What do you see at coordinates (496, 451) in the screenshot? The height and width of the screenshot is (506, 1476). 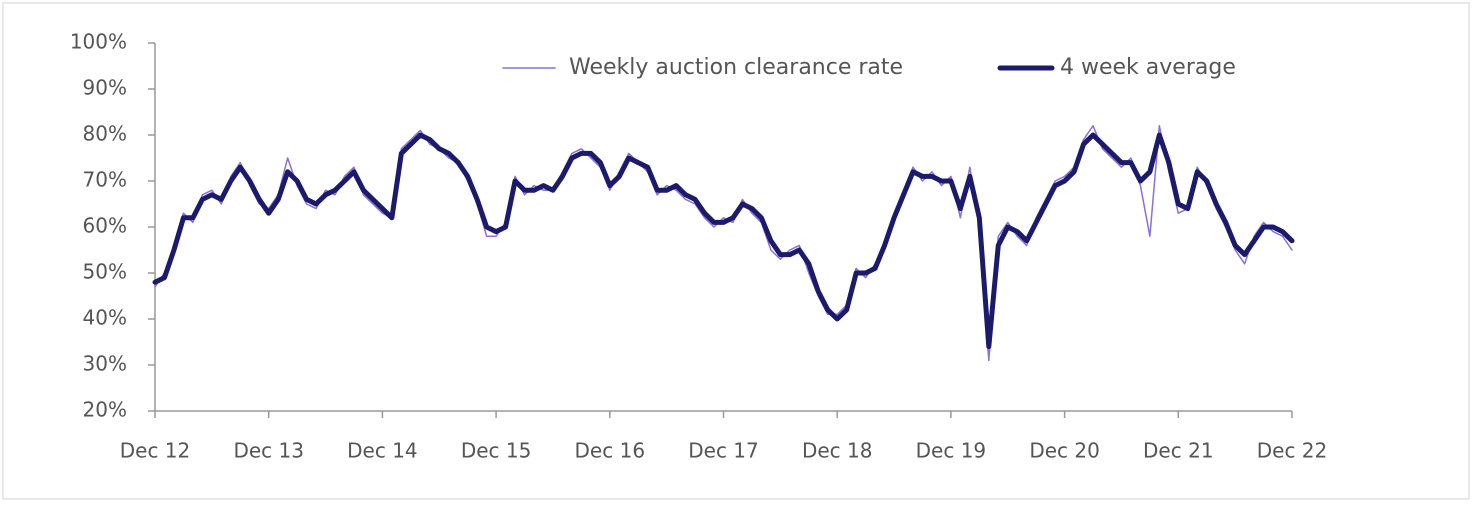 I see `x-tick-label: Dec 15` at bounding box center [496, 451].